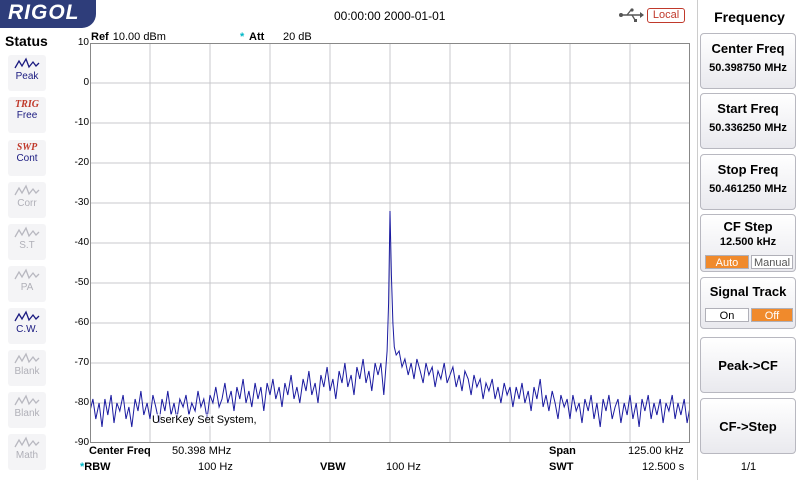 The height and width of the screenshot is (480, 800). I want to click on start-freq-key-value: 50.336250 MHz, so click(748, 128).